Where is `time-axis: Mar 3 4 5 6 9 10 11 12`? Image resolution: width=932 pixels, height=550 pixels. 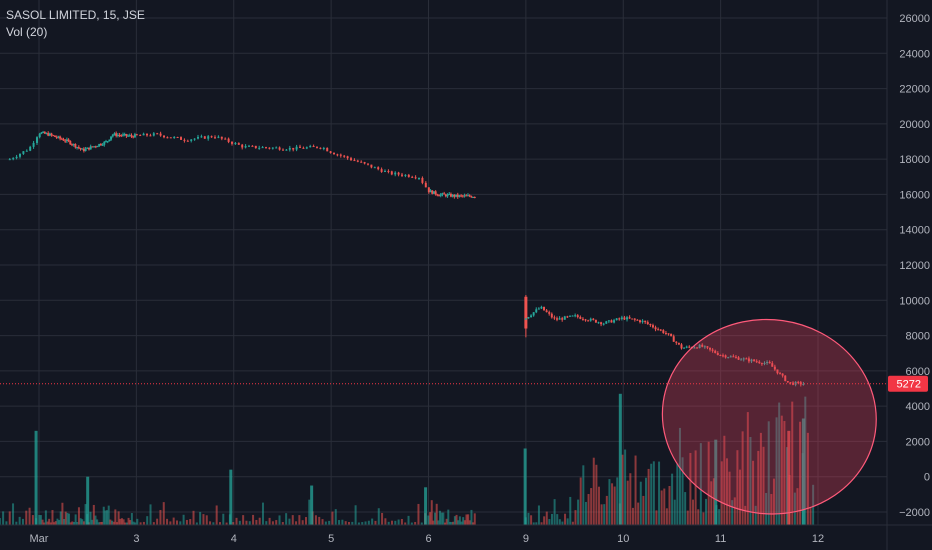 time-axis: Mar 3 4 5 6 9 10 11 12 is located at coordinates (466, 534).